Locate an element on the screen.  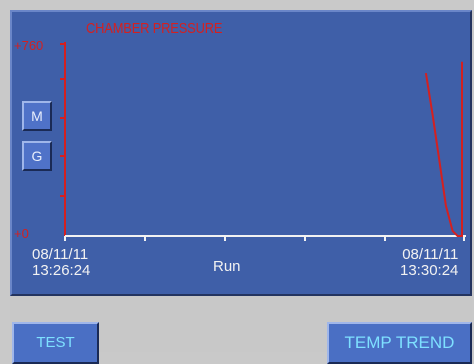
y-axis-max-label: +760 is located at coordinates (29, 45).